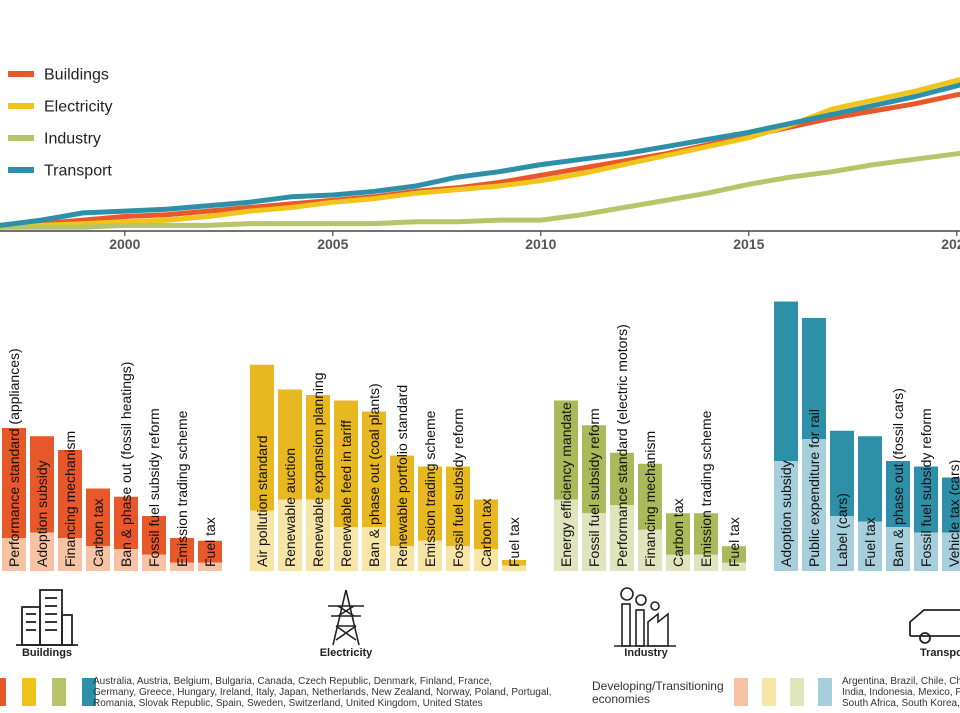  I want to click on bar-developing-buildings-adoption-subsidy, so click(42, 551).